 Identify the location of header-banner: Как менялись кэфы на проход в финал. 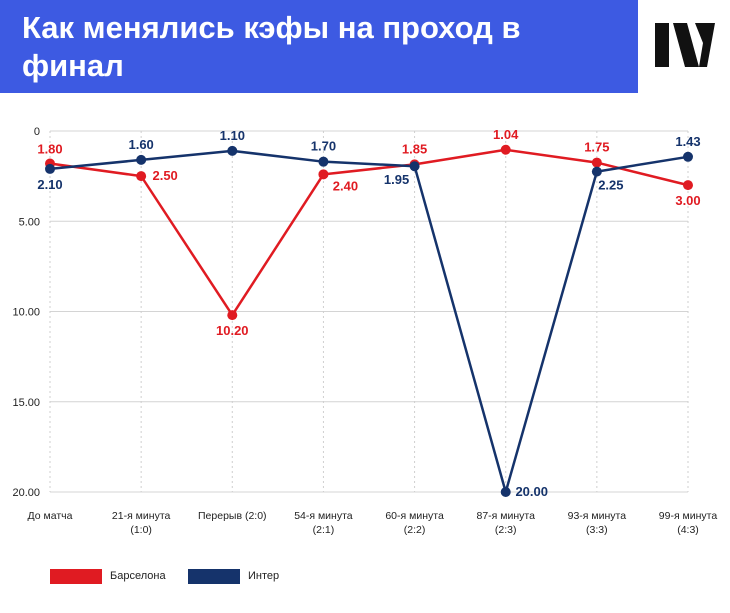
(319, 46).